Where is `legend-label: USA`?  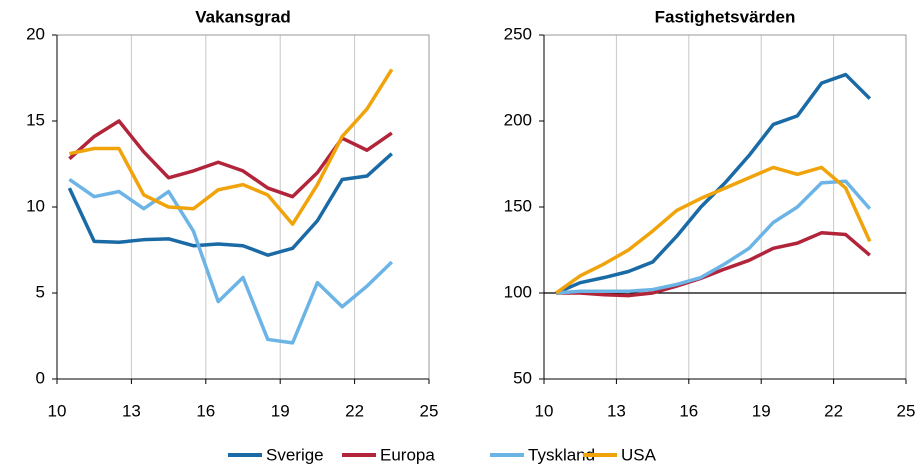
legend-label: USA is located at coordinates (639, 454).